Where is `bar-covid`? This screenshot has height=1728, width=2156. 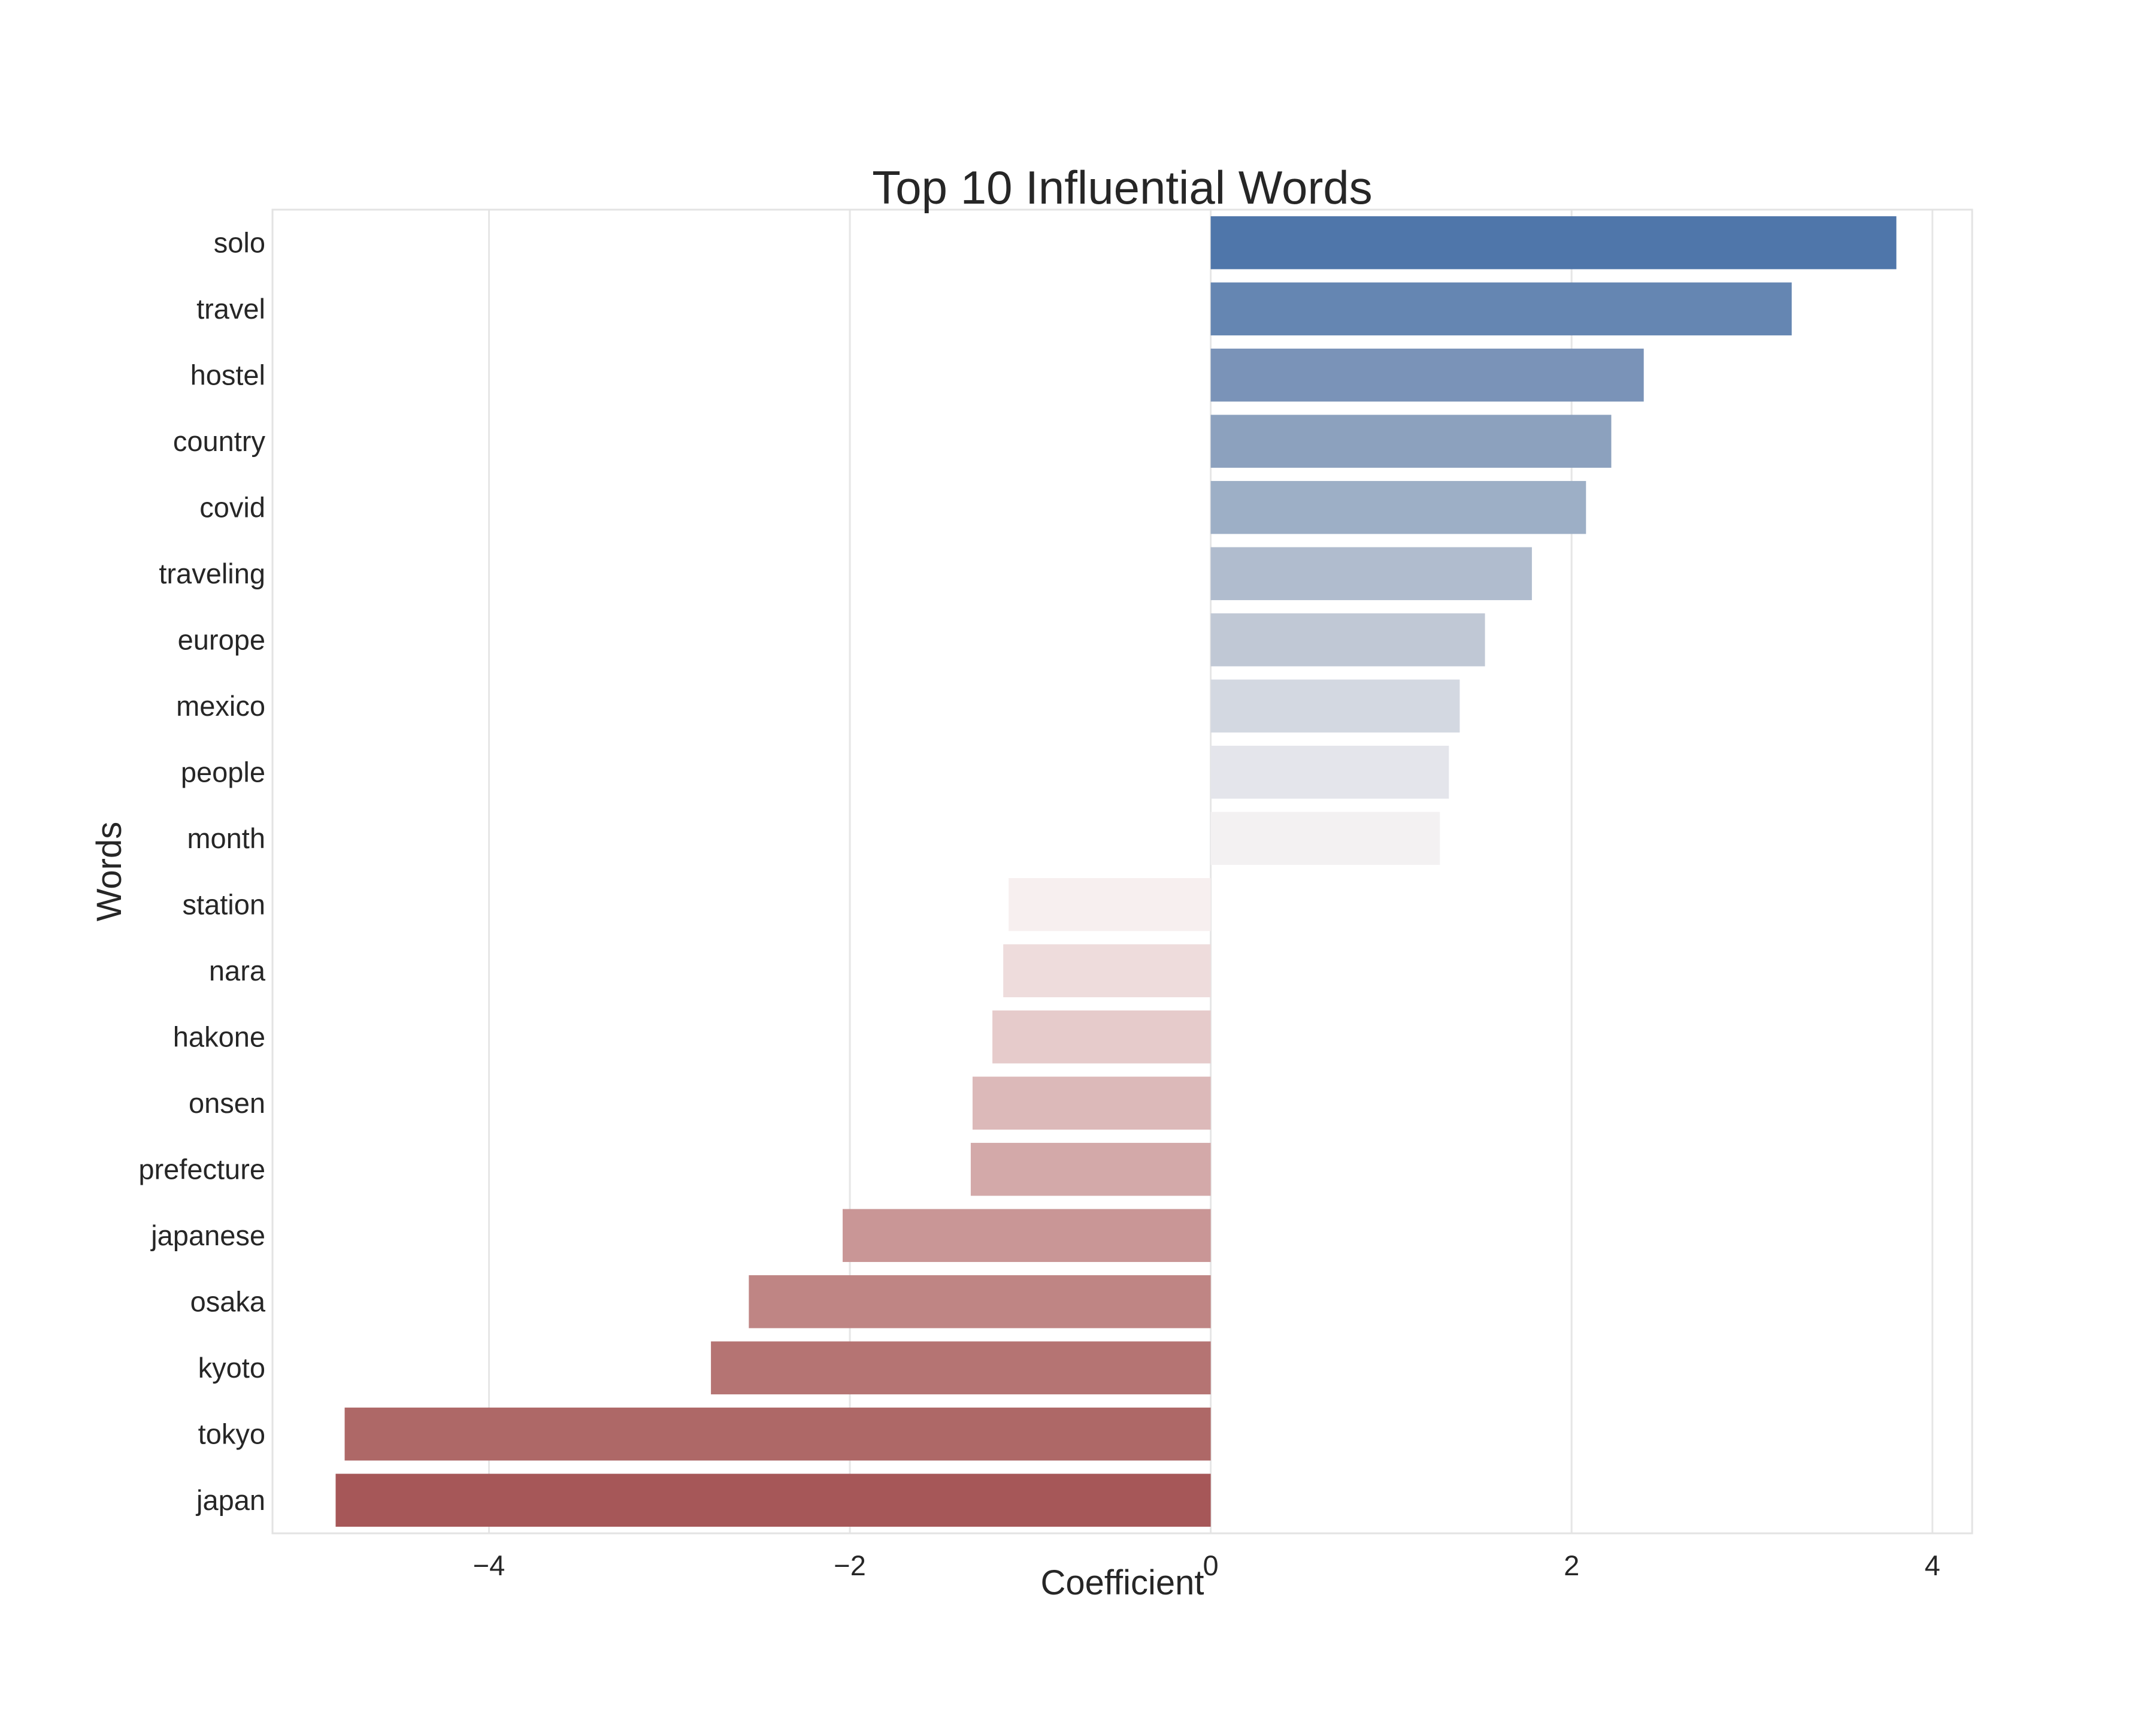 bar-covid is located at coordinates (1398, 507).